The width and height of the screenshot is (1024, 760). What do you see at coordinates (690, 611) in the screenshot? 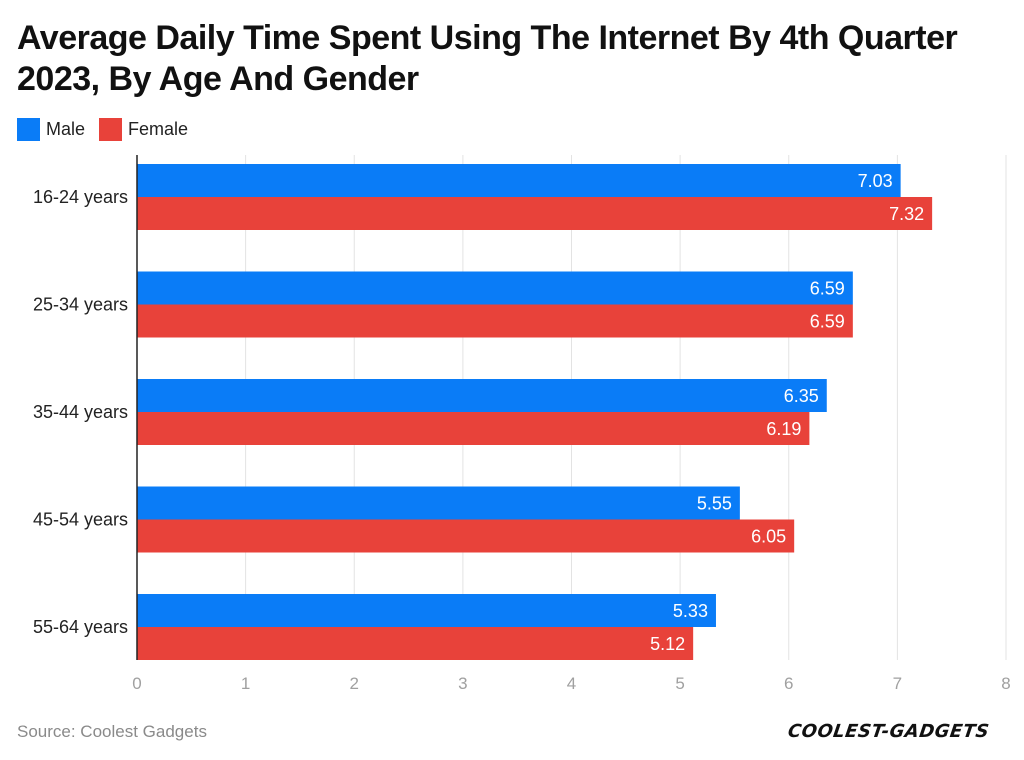
I see `data-label-male-5: 5.33` at bounding box center [690, 611].